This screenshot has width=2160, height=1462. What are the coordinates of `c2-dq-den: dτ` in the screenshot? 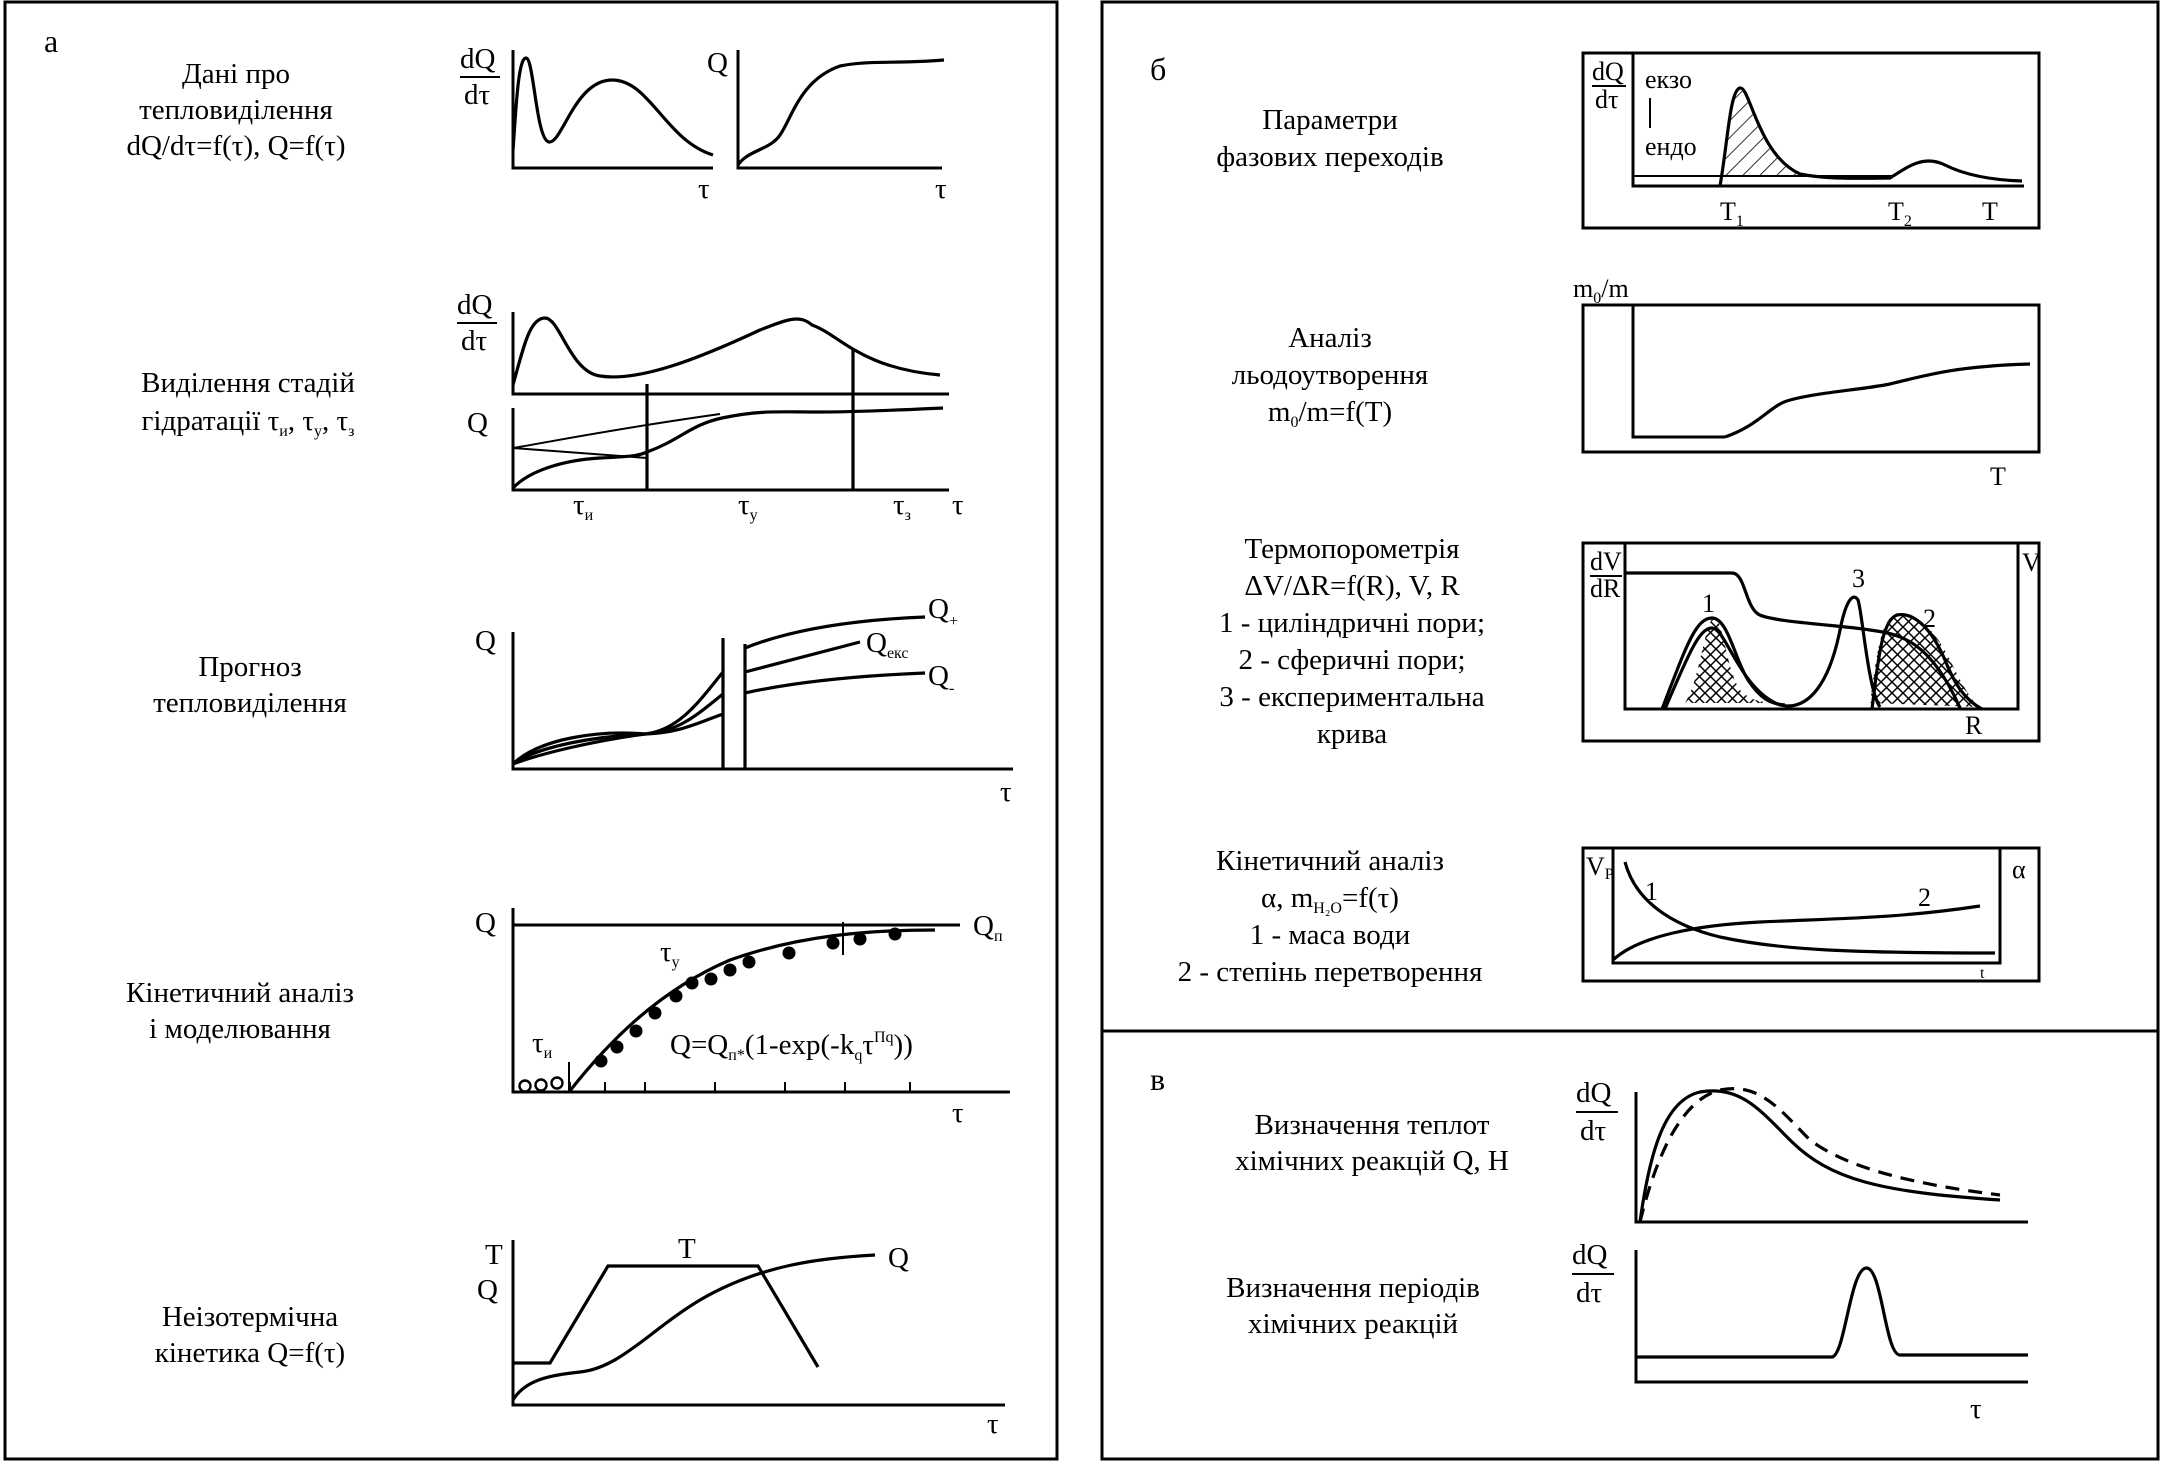 It's located at (1589, 1293).